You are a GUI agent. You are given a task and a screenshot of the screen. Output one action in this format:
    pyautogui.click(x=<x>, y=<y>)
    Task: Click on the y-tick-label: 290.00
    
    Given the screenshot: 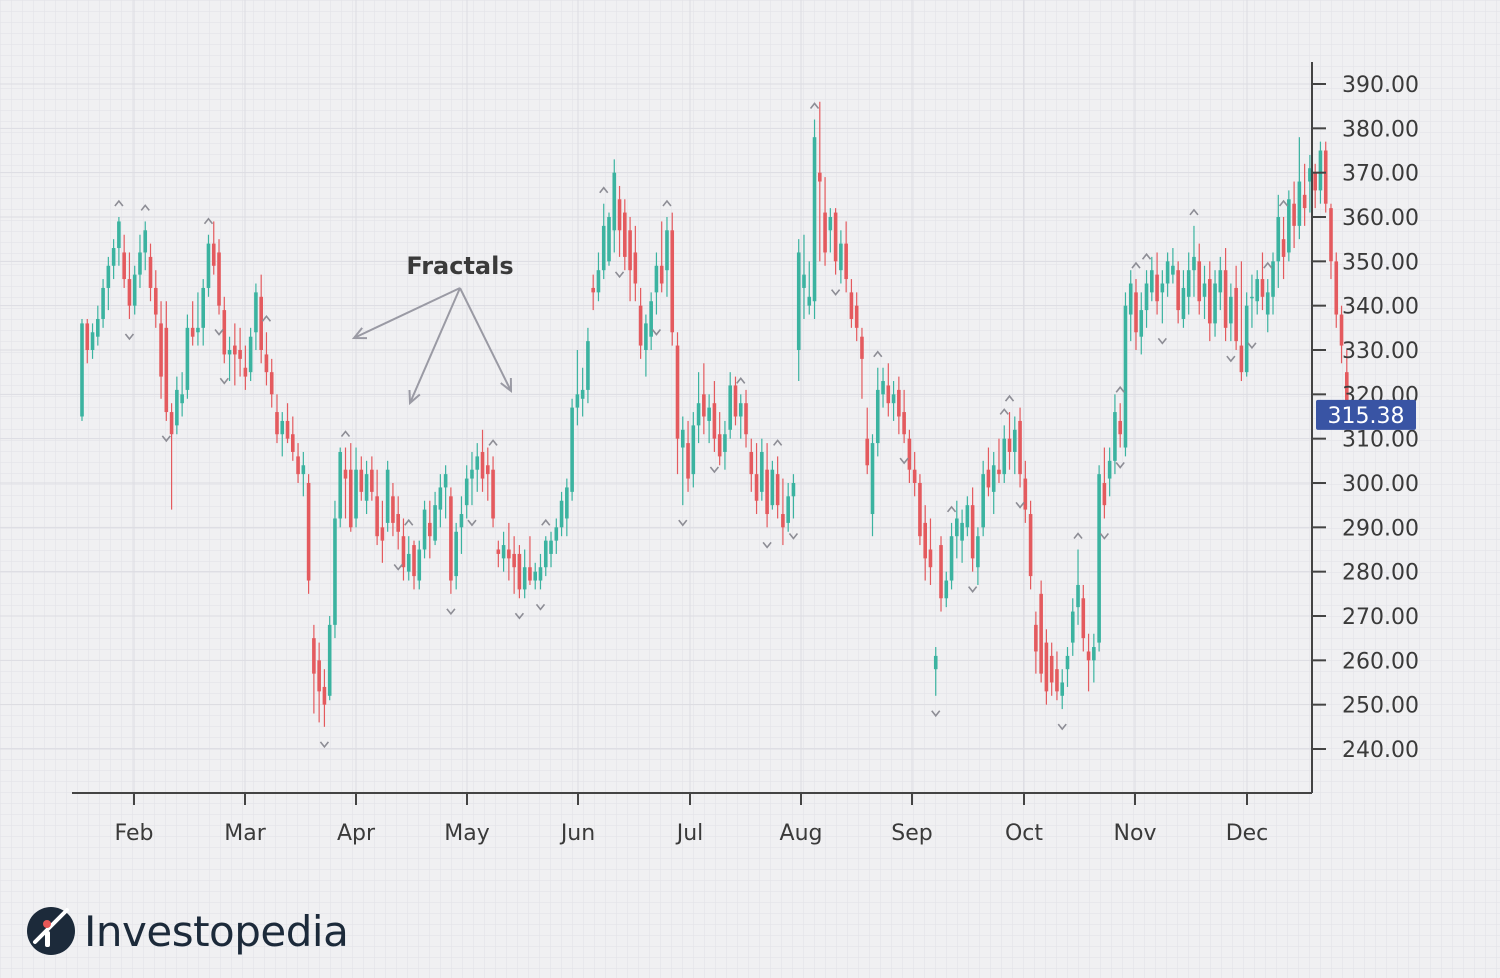 What is the action you would take?
    pyautogui.click(x=1380, y=528)
    